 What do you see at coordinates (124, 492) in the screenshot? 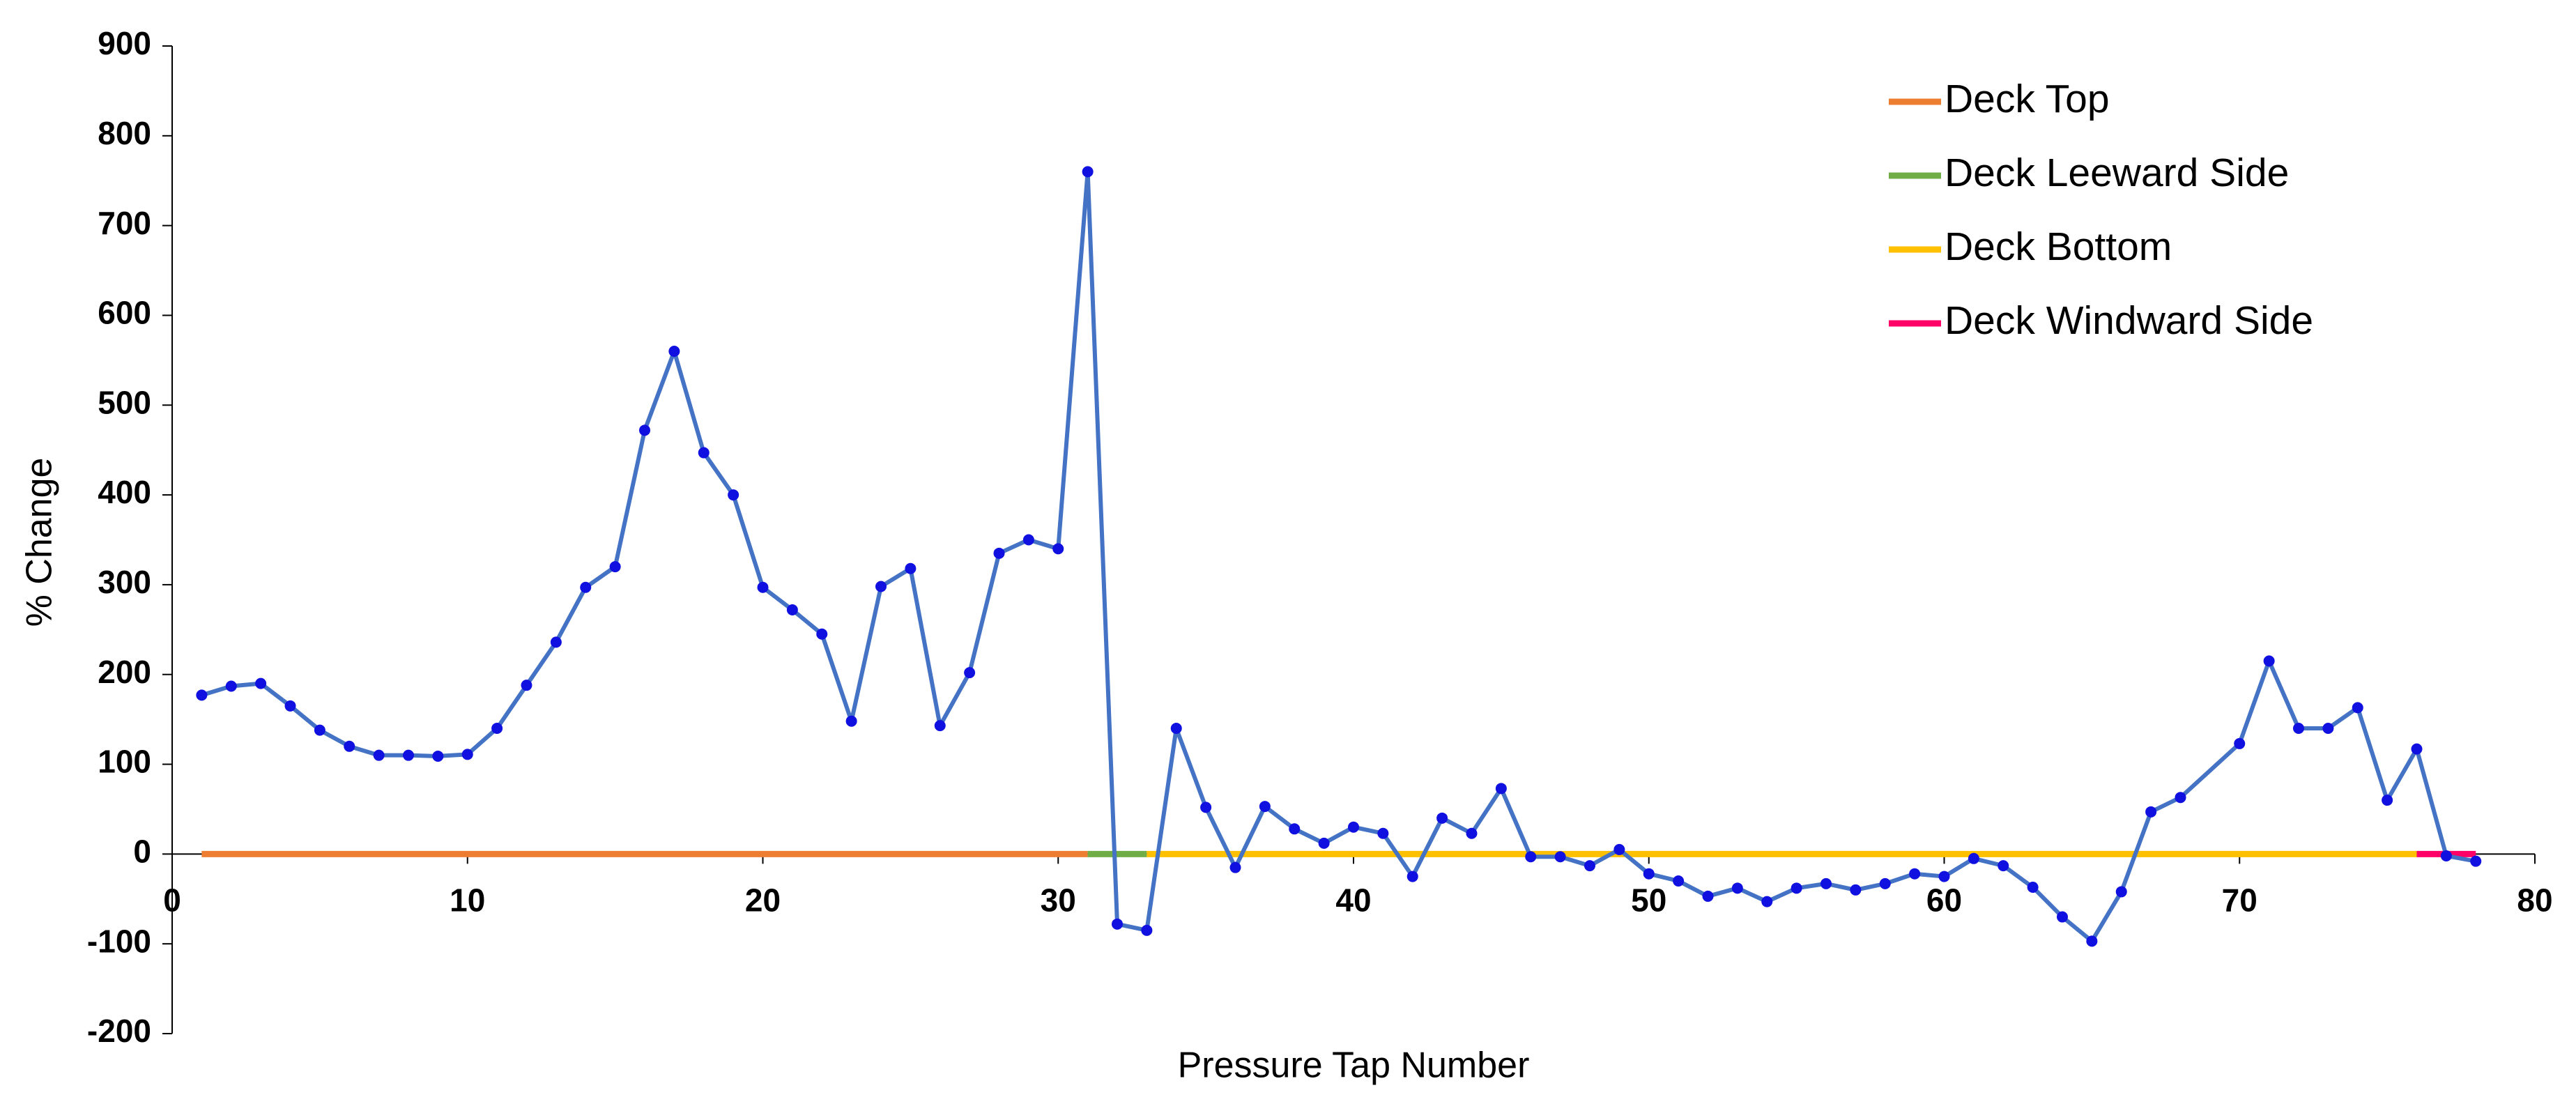
I see `y-tick-label: 400` at bounding box center [124, 492].